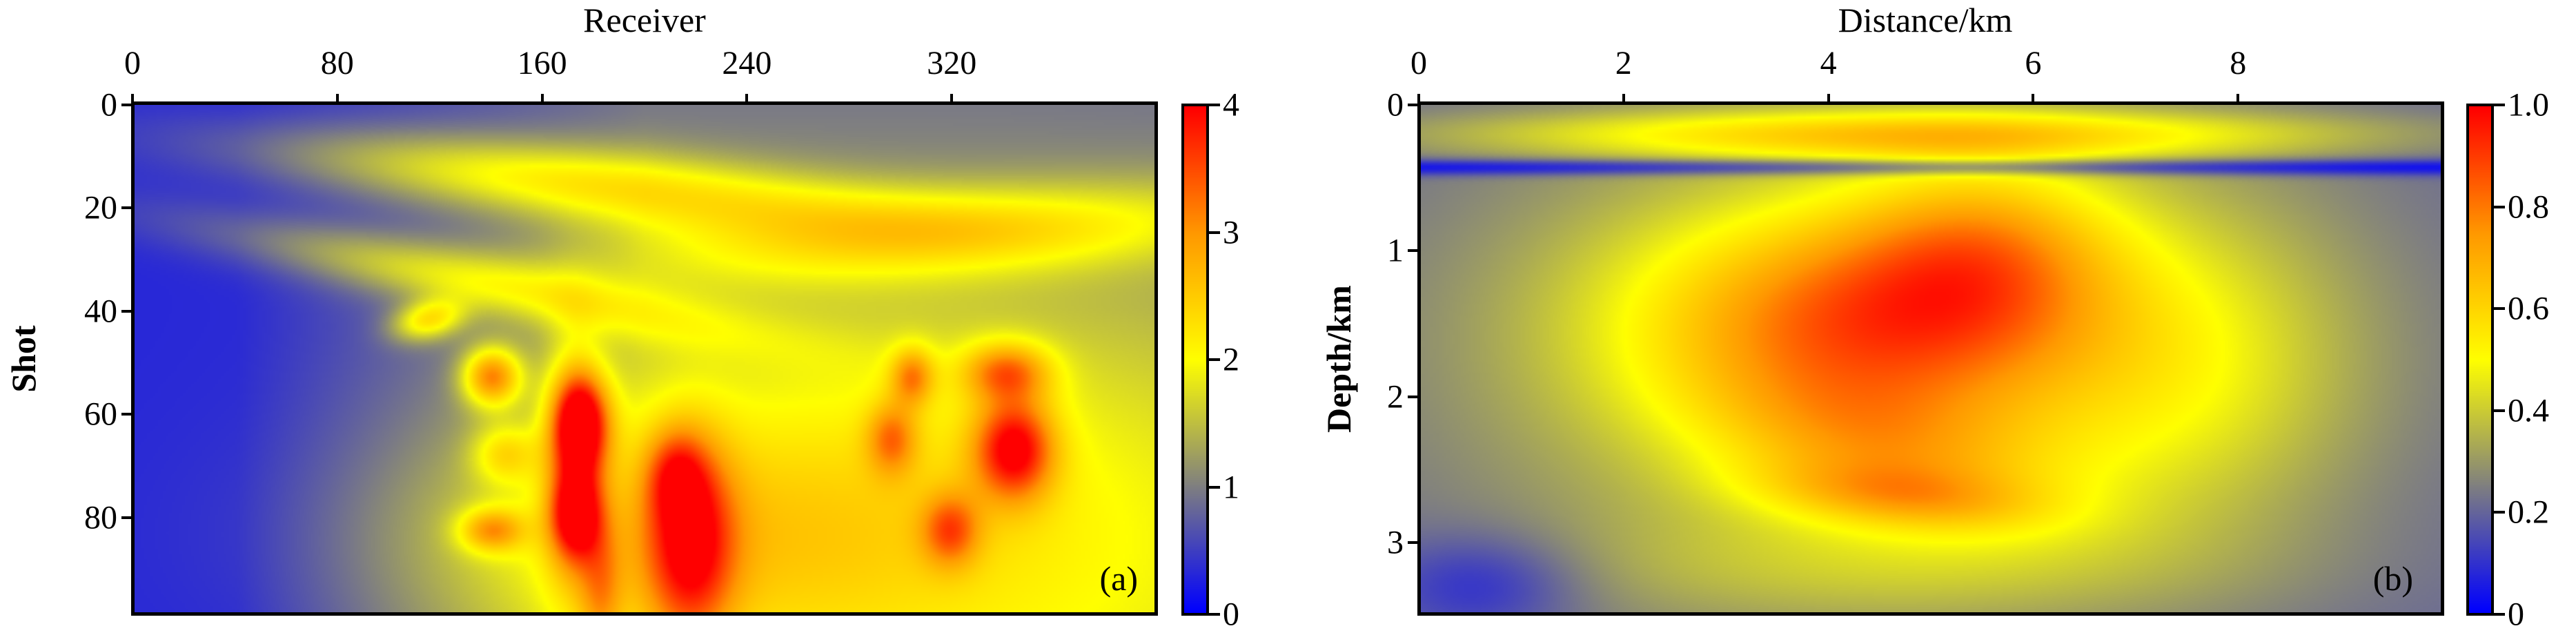  What do you see at coordinates (1231, 105) in the screenshot?
I see `colorbar-tick-label: 4` at bounding box center [1231, 105].